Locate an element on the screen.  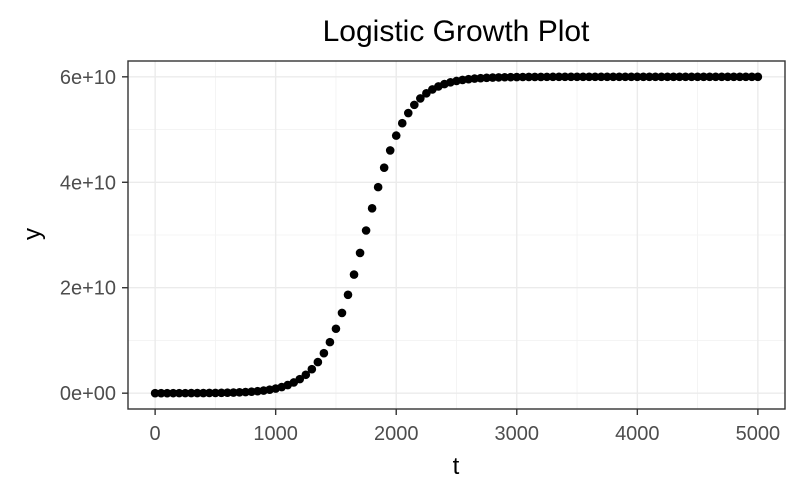
x-tick-label: 4000 is located at coordinates (637, 434).